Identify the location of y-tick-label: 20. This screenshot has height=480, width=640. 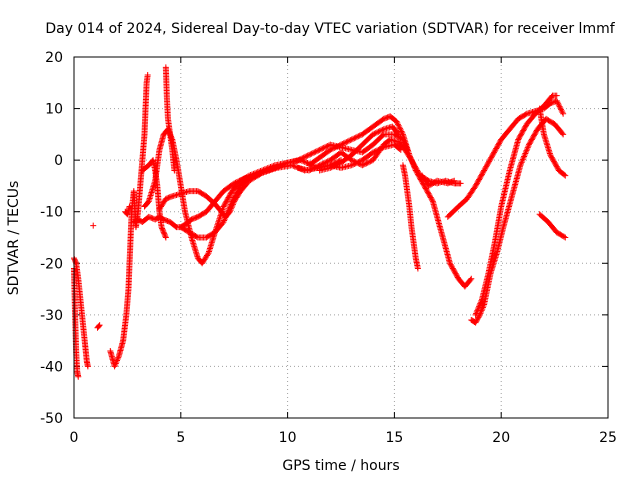
(54, 58).